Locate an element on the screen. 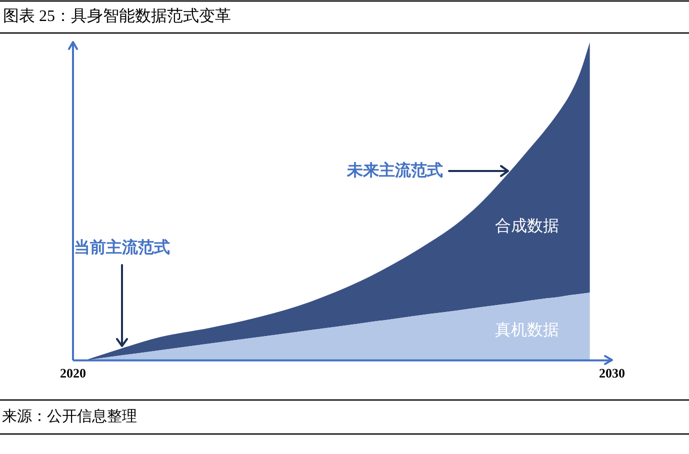 The image size is (689, 454). series-label: 真机数据 is located at coordinates (526, 330).